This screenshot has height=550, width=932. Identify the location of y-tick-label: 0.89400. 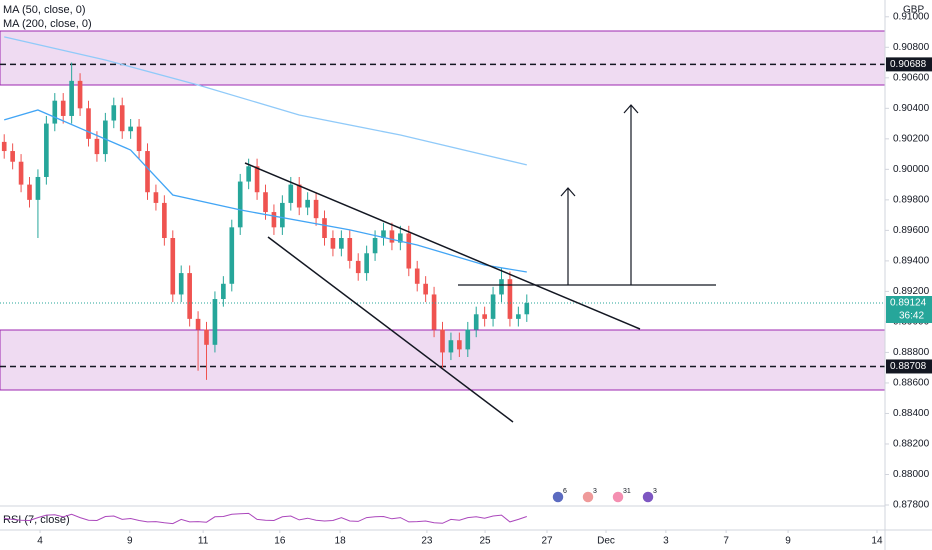
(911, 261).